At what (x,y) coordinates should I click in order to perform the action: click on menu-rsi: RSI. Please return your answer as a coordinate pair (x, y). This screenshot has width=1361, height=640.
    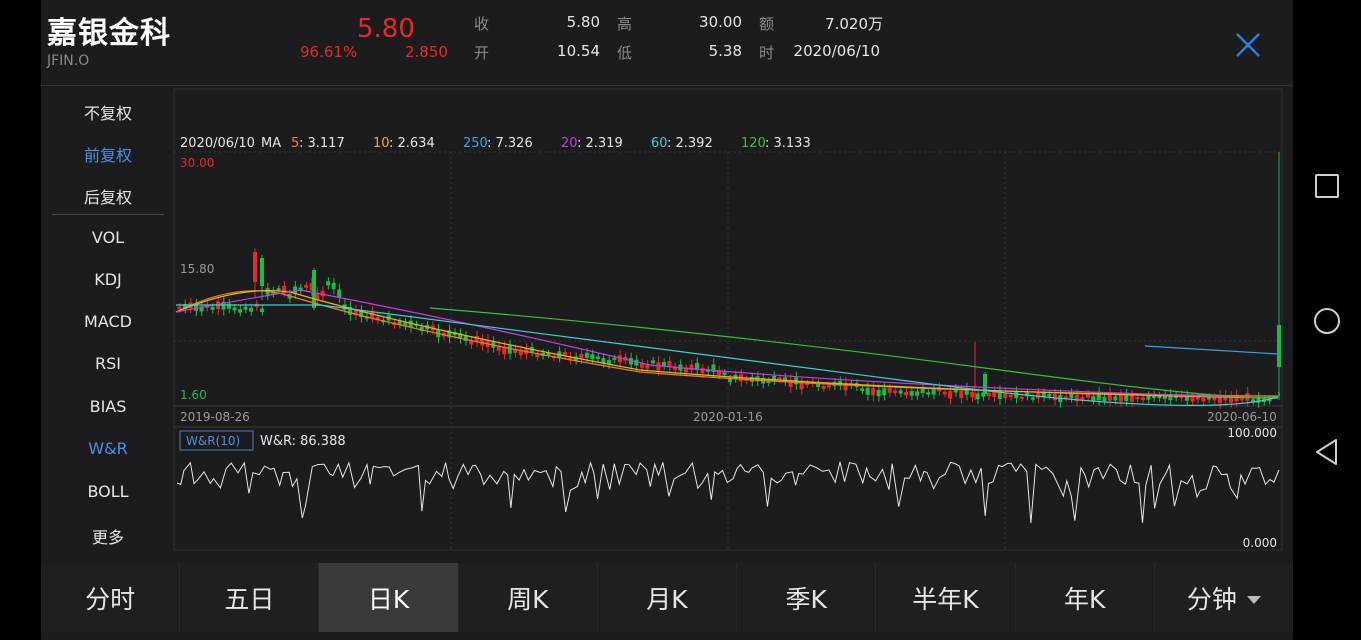
    Looking at the image, I should click on (108, 363).